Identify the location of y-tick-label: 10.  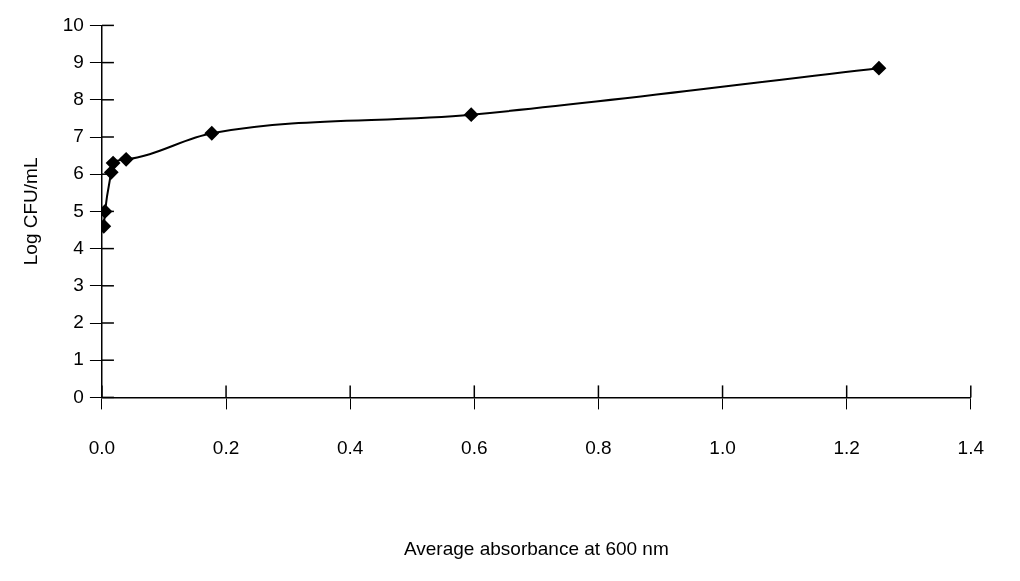
(73, 24).